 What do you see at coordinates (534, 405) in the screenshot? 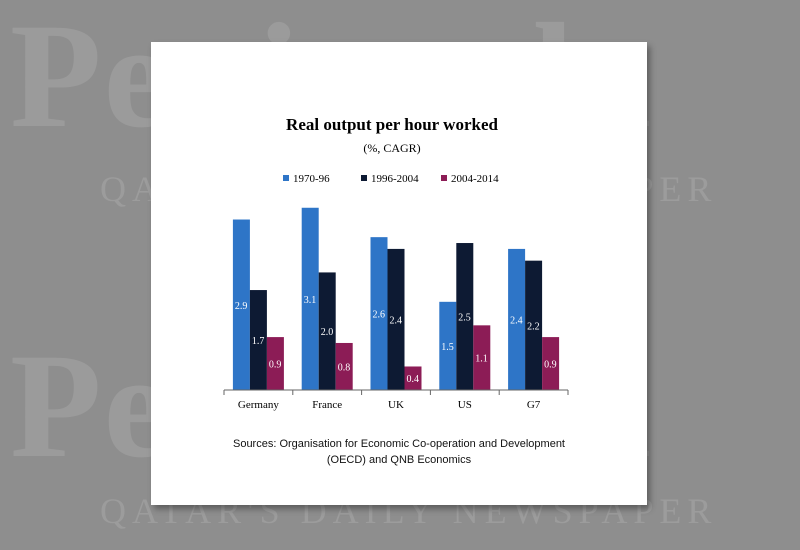
I see `x-tick-label-g7: G7` at bounding box center [534, 405].